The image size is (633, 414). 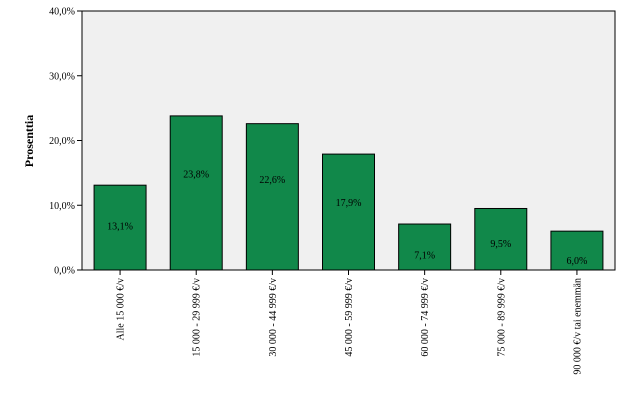 I want to click on y-tick-label: 0,0%, so click(x=64, y=271).